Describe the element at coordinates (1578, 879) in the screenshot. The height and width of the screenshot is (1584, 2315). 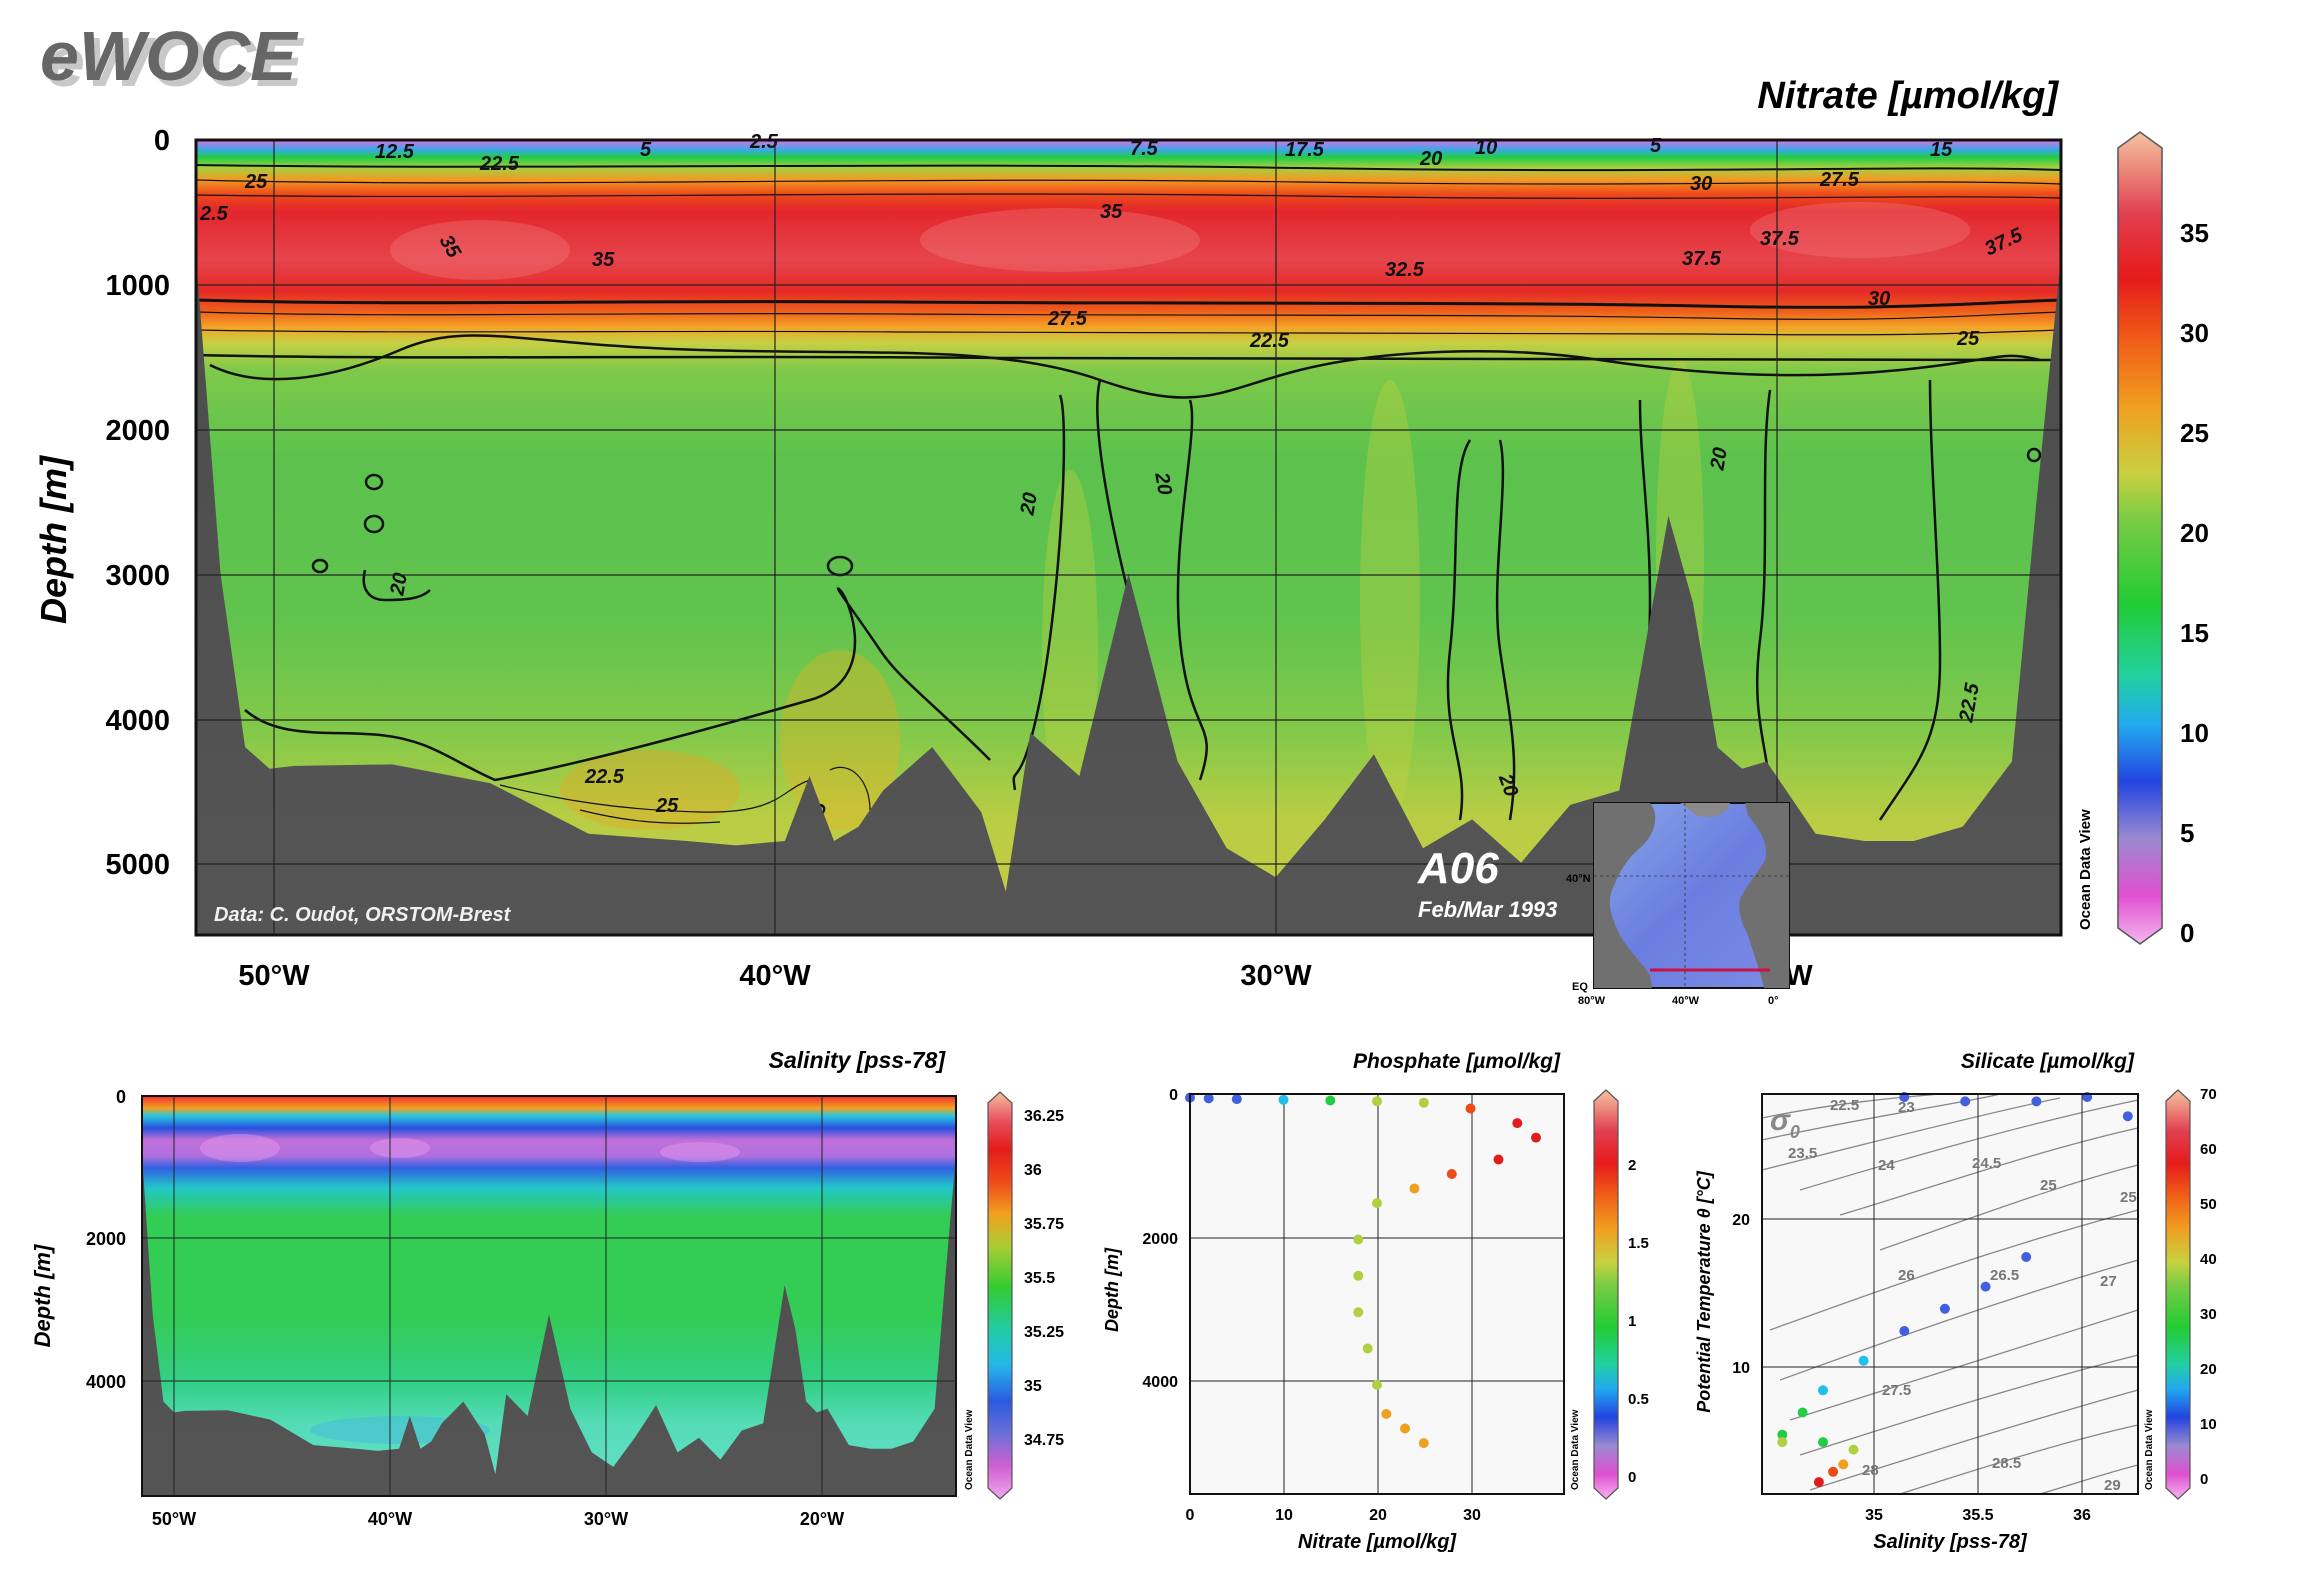
I see `inset-lat-label: 40°N` at that location.